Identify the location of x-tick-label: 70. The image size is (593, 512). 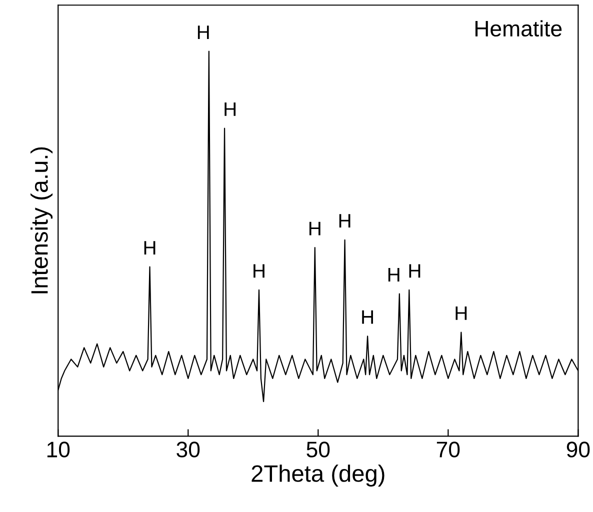
(448, 450).